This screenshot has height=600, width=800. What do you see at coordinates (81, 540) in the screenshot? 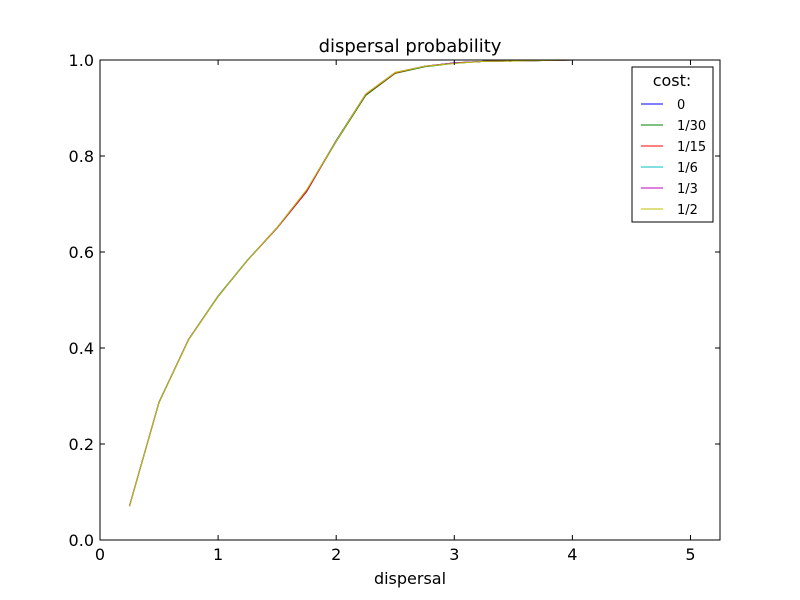
I see `y-tick-label: 0.0` at bounding box center [81, 540].